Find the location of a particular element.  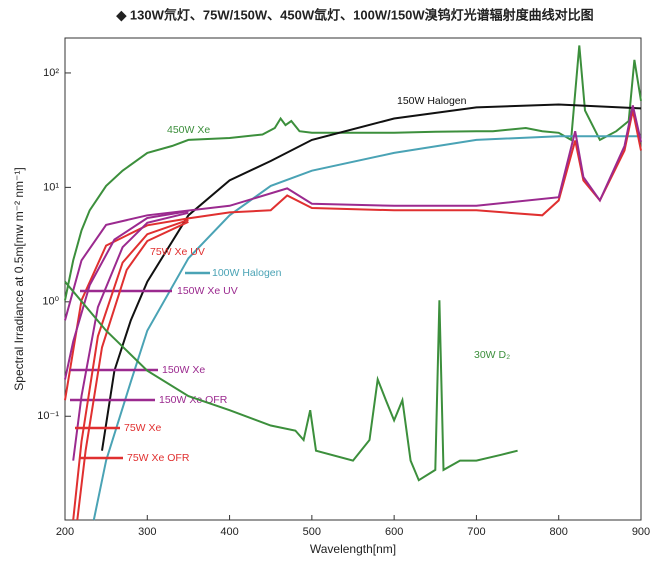

y-tick-label: 10⁰ is located at coordinates (50, 302).